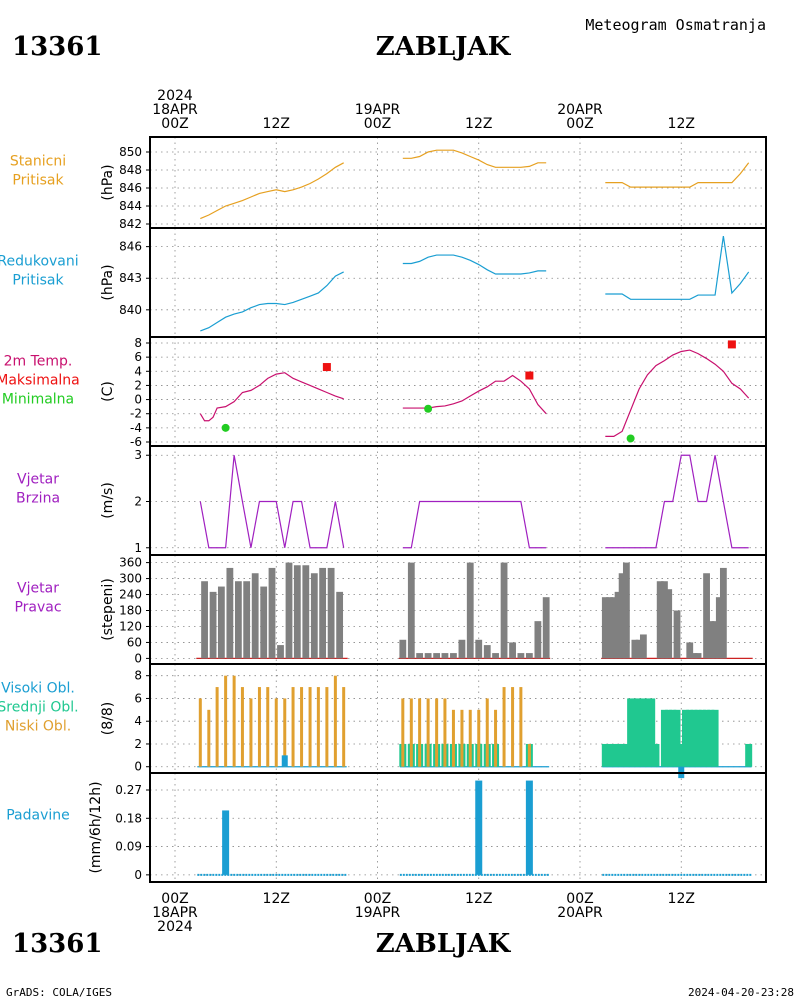  I want to click on high-cloud-bar, so click(284, 761).